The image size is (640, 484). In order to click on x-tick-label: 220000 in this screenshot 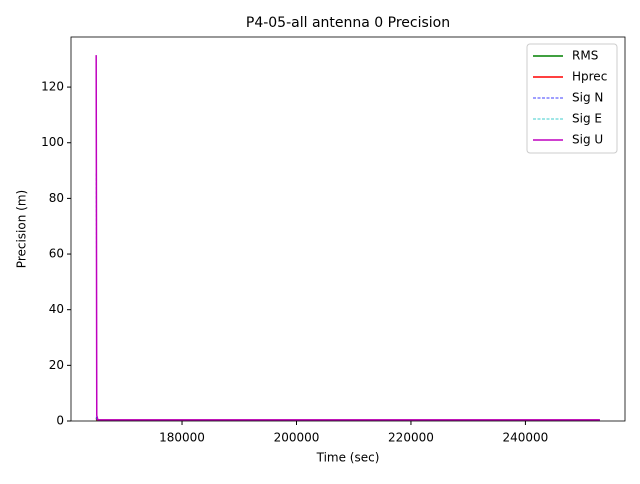, I will do `click(411, 438)`.